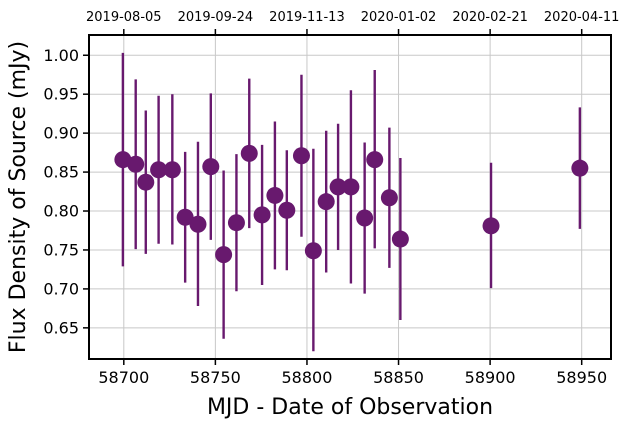 Image resolution: width=640 pixels, height=427 pixels. What do you see at coordinates (123, 377) in the screenshot?
I see `x-tick-label: 58700` at bounding box center [123, 377].